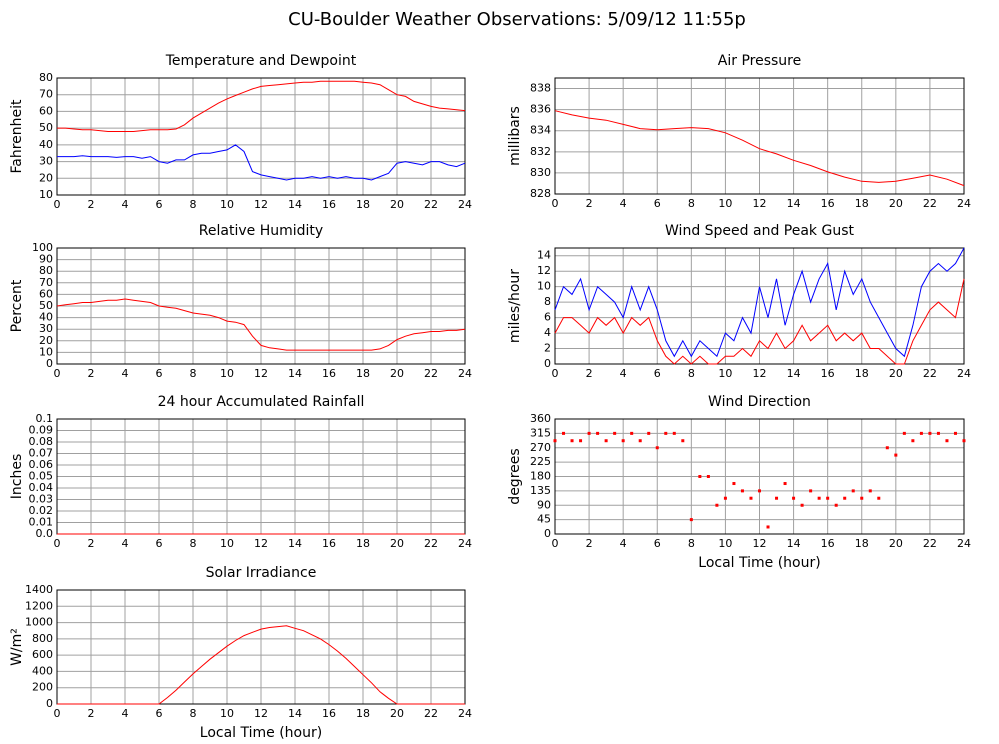  What do you see at coordinates (45, 418) in the screenshot?
I see `y-tick-label: 0.1` at bounding box center [45, 418].